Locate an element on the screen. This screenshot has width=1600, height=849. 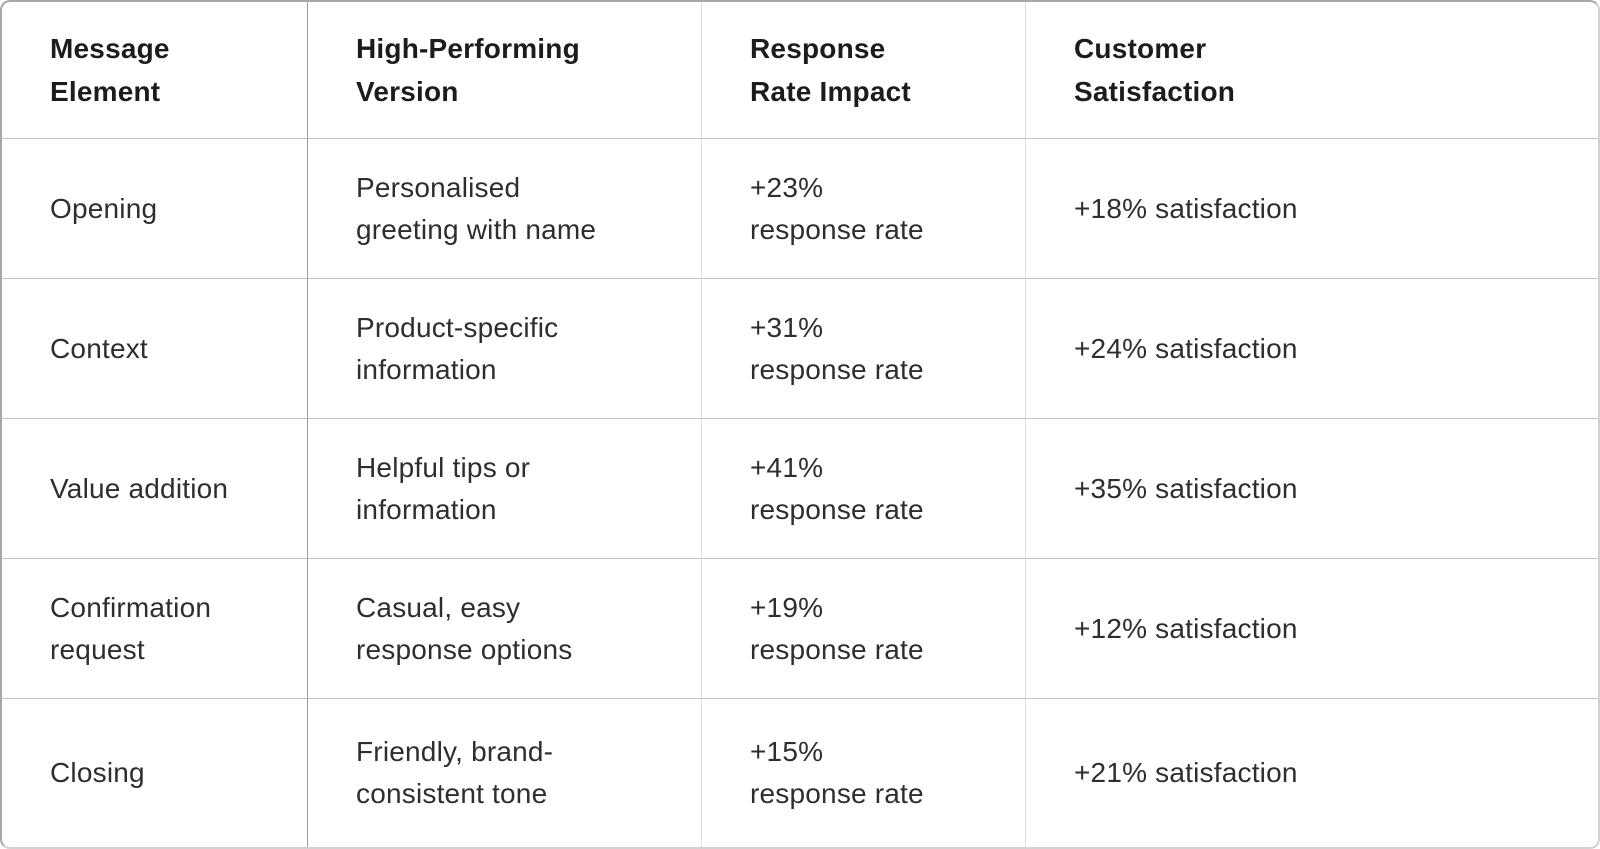
table-row-1-impact-cell: +23% response rate is located at coordinates (863, 208).